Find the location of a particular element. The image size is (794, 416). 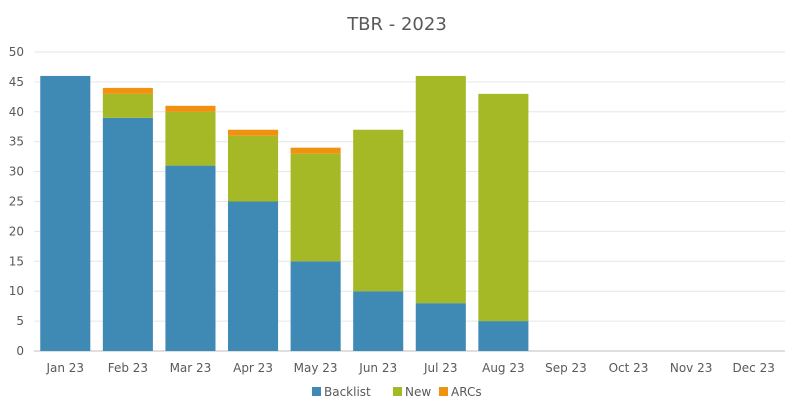

chart-title: TBR - 2023 is located at coordinates (396, 24).